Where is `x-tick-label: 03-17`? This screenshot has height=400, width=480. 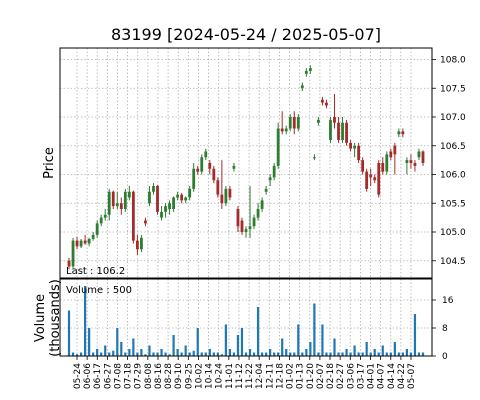
x-tick-label: 03-17 is located at coordinates (361, 376).